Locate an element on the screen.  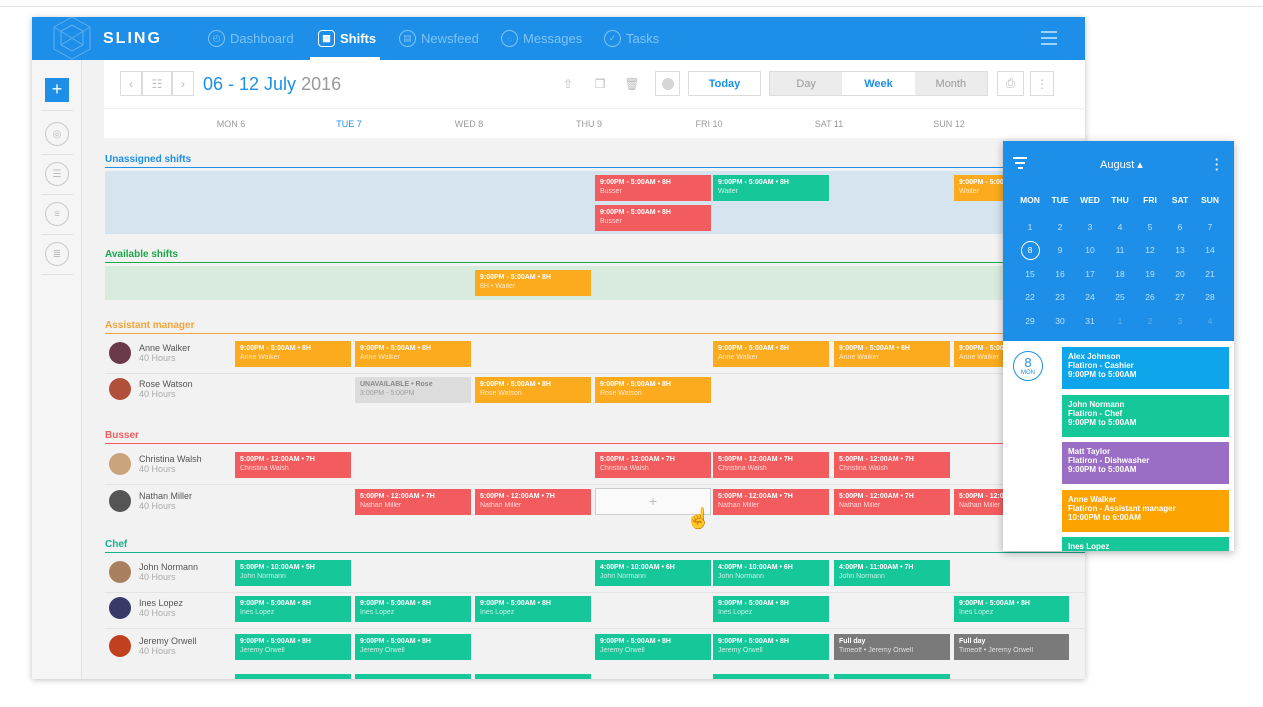
calendar-day: 21 is located at coordinates (1210, 273).